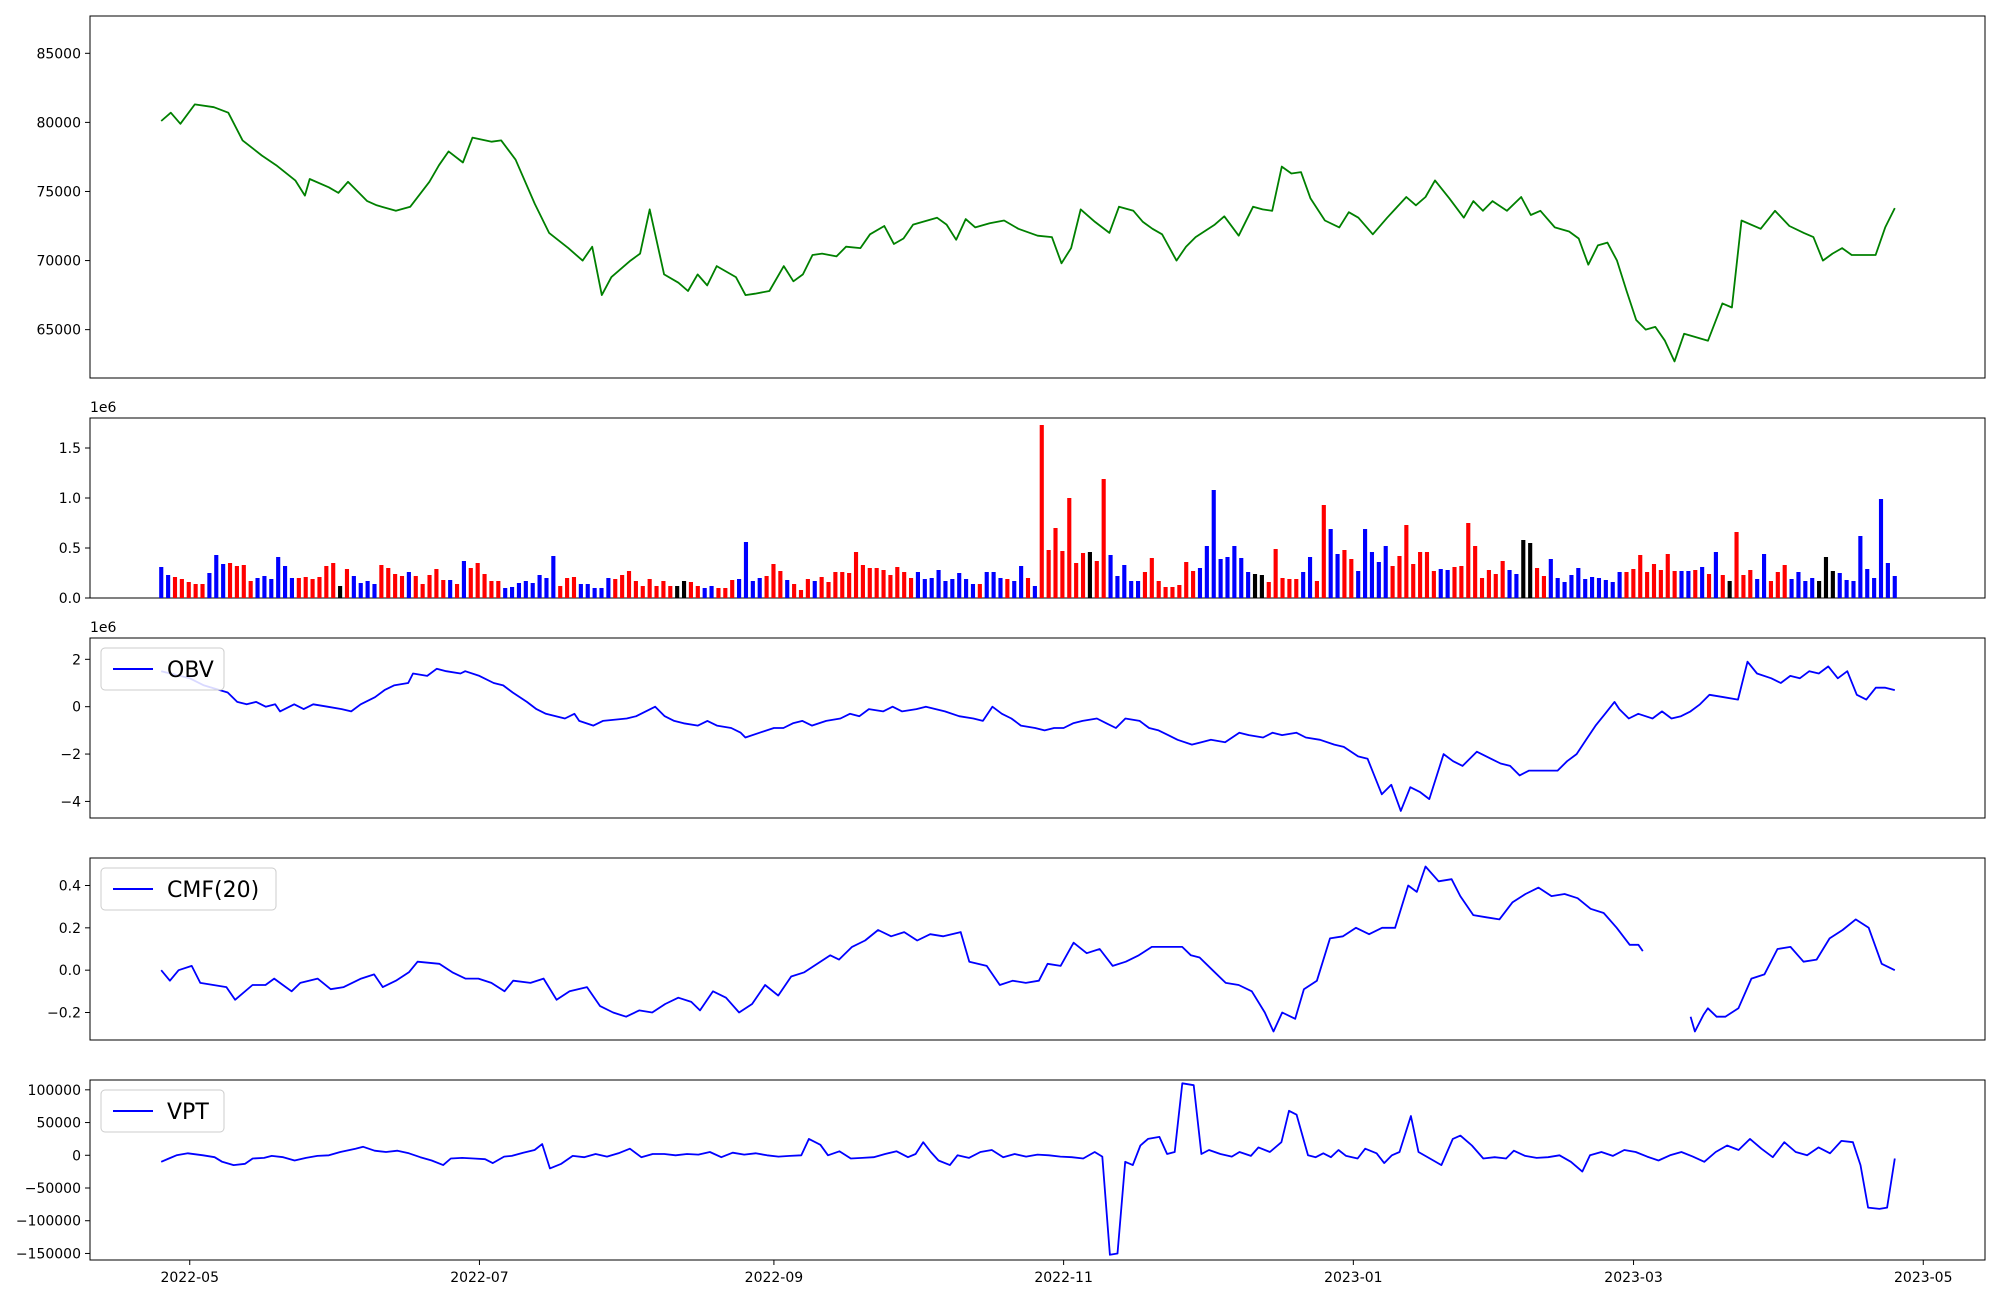 This screenshot has width=2000, height=1300. What do you see at coordinates (1792, 975) in the screenshot?
I see `cmf-line` at bounding box center [1792, 975].